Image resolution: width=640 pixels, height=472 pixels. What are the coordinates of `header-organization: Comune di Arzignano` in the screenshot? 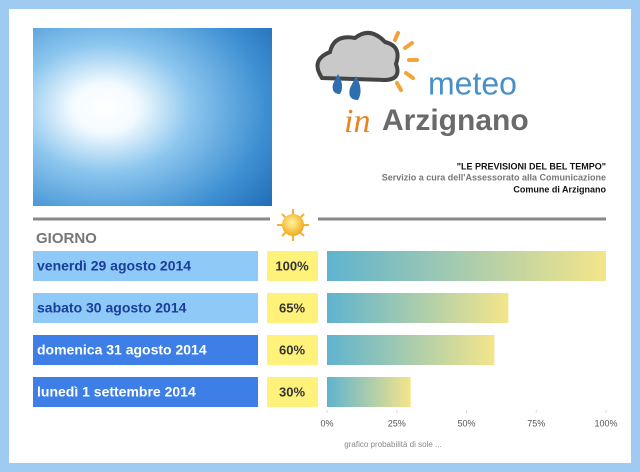 It's located at (559, 189).